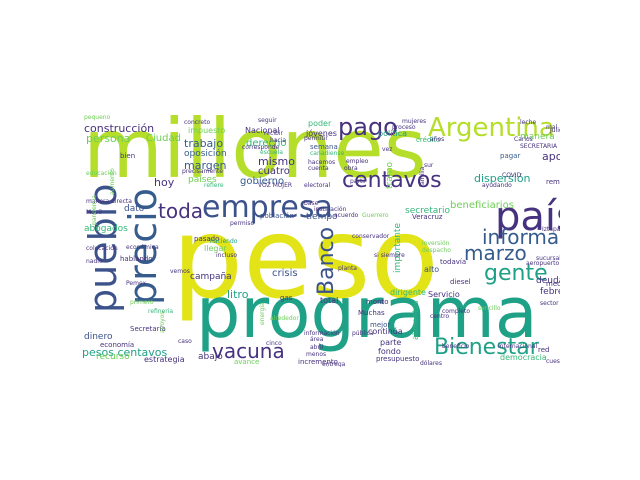 The height and width of the screenshot is (480, 640). Describe the element at coordinates (148, 329) in the screenshot. I see `cloud-word: Secretaría` at that location.